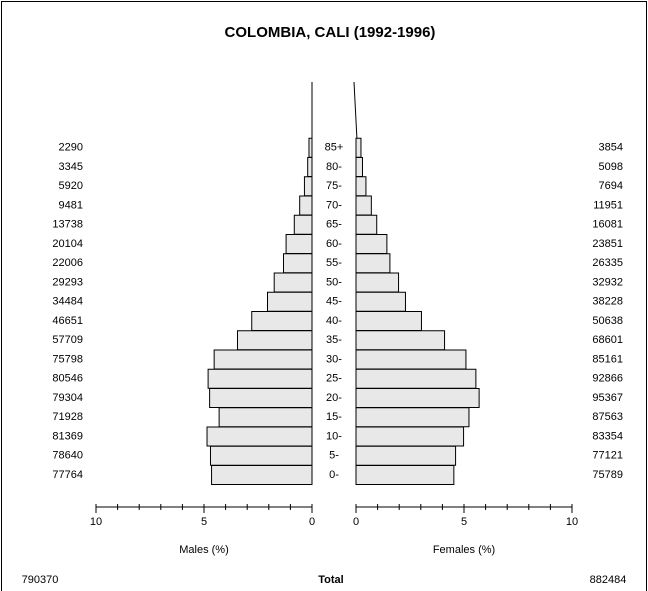 The width and height of the screenshot is (648, 591). What do you see at coordinates (67, 398) in the screenshot?
I see `count-label: 79304` at bounding box center [67, 398].